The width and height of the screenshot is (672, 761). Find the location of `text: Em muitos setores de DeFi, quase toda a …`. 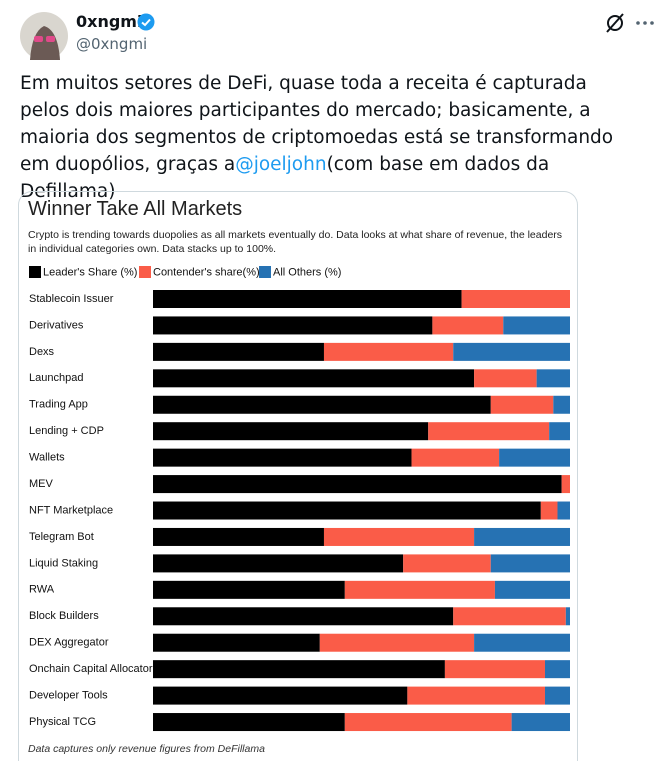

text: Em muitos setores de DeFi, quase toda a … is located at coordinates (317, 124).